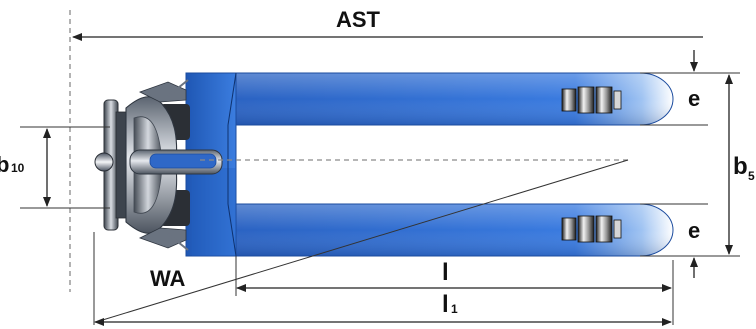 The height and width of the screenshot is (329, 756). I want to click on l1-subscript: 1, so click(454, 309).